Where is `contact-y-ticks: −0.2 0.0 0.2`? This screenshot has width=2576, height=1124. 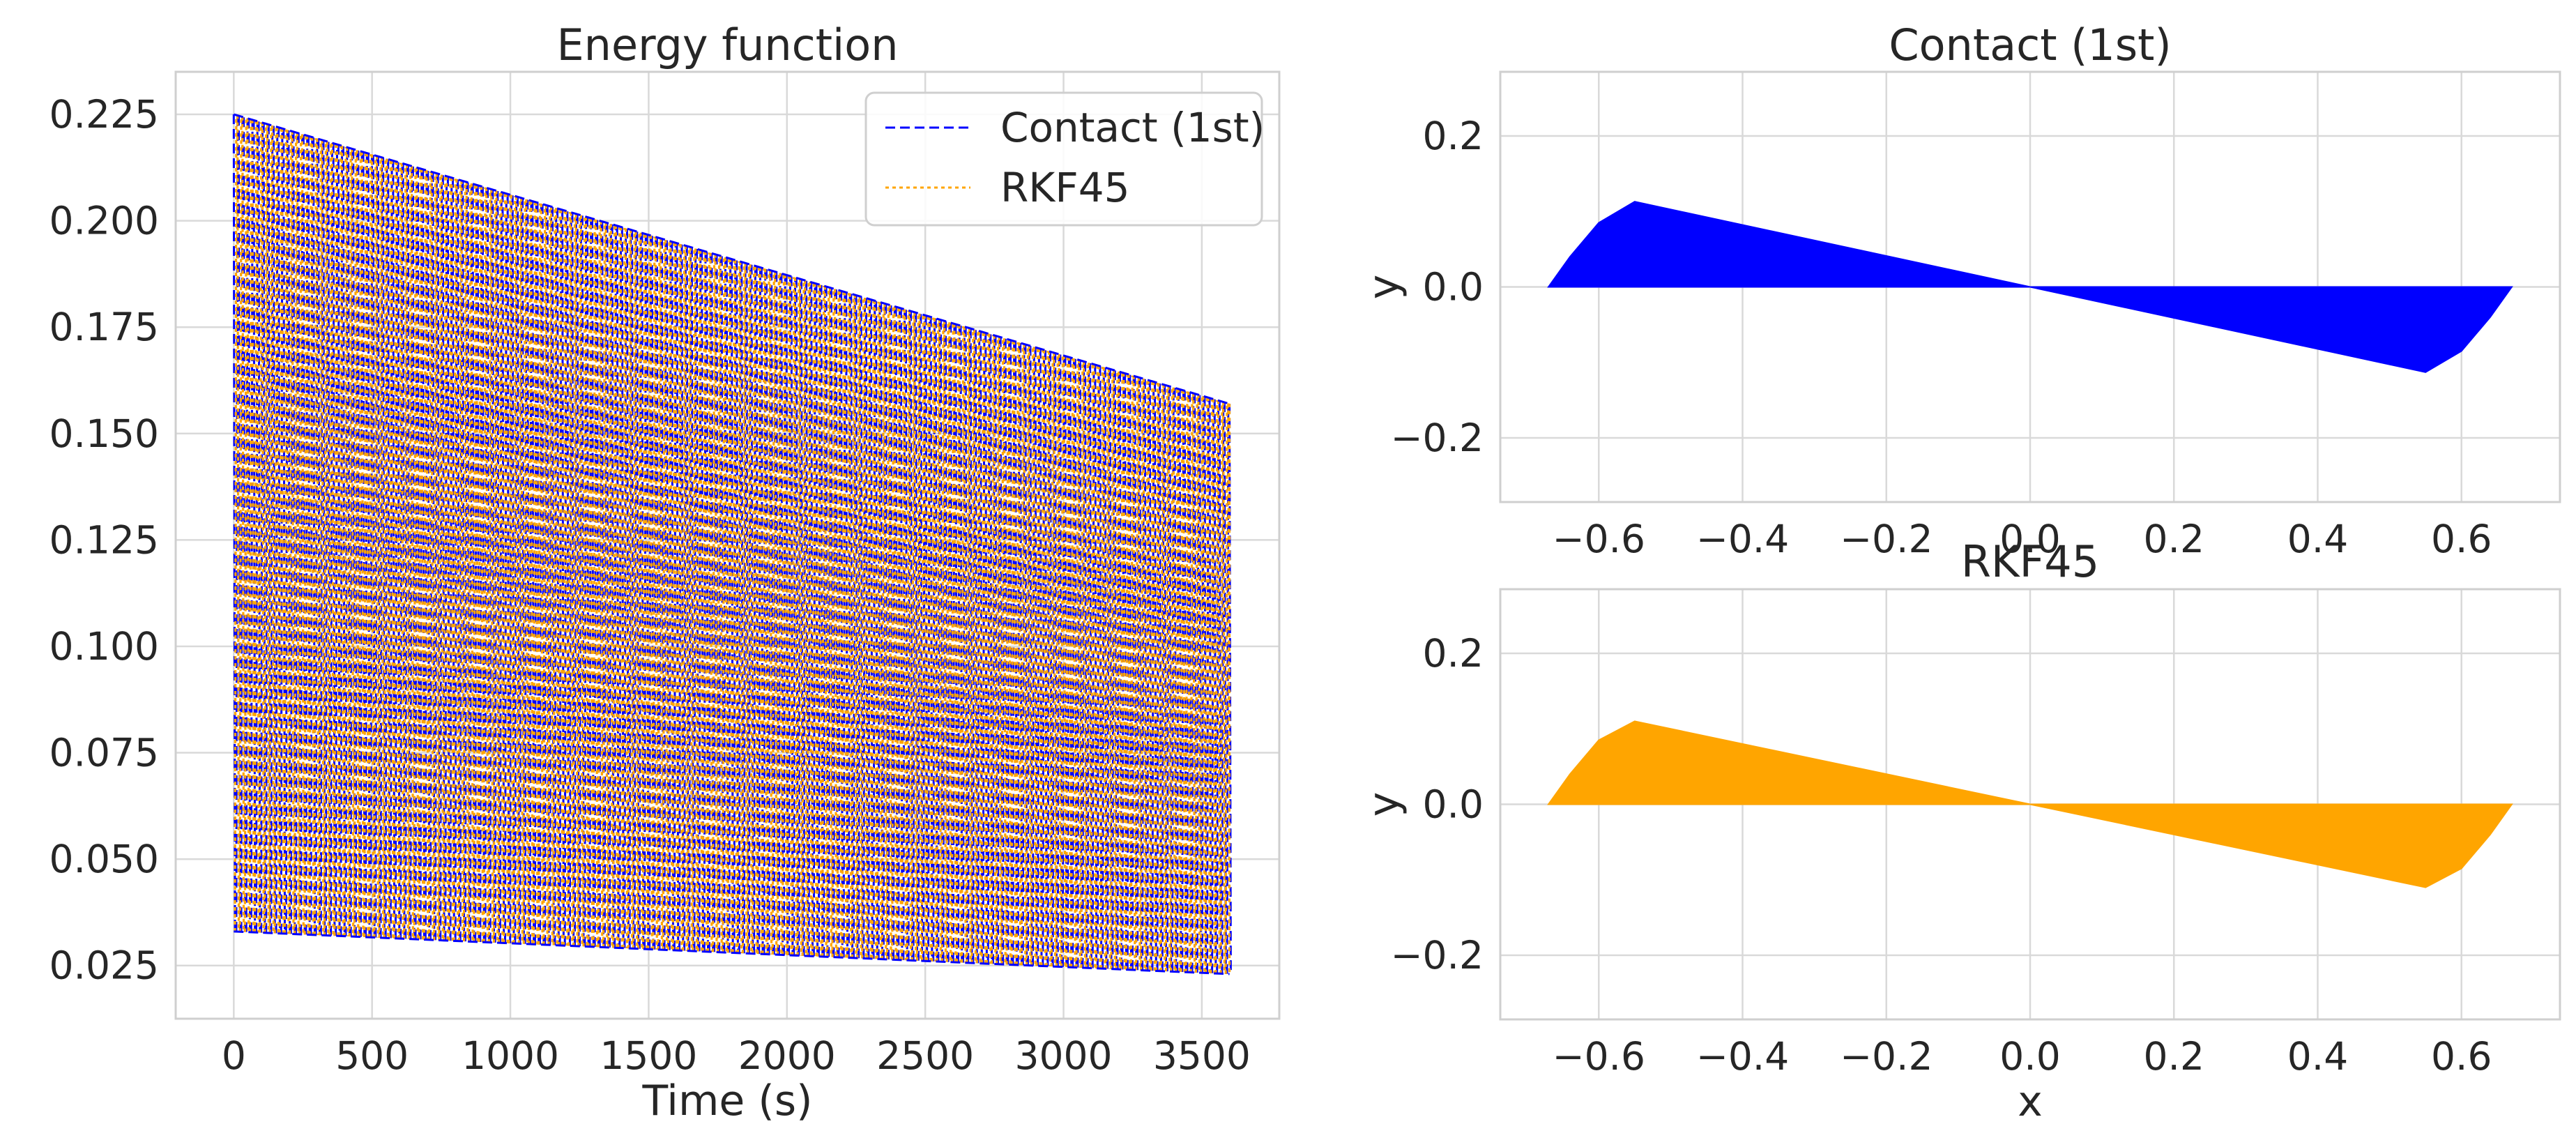 contact-y-ticks: −0.2 0.0 0.2 is located at coordinates (1437, 287).